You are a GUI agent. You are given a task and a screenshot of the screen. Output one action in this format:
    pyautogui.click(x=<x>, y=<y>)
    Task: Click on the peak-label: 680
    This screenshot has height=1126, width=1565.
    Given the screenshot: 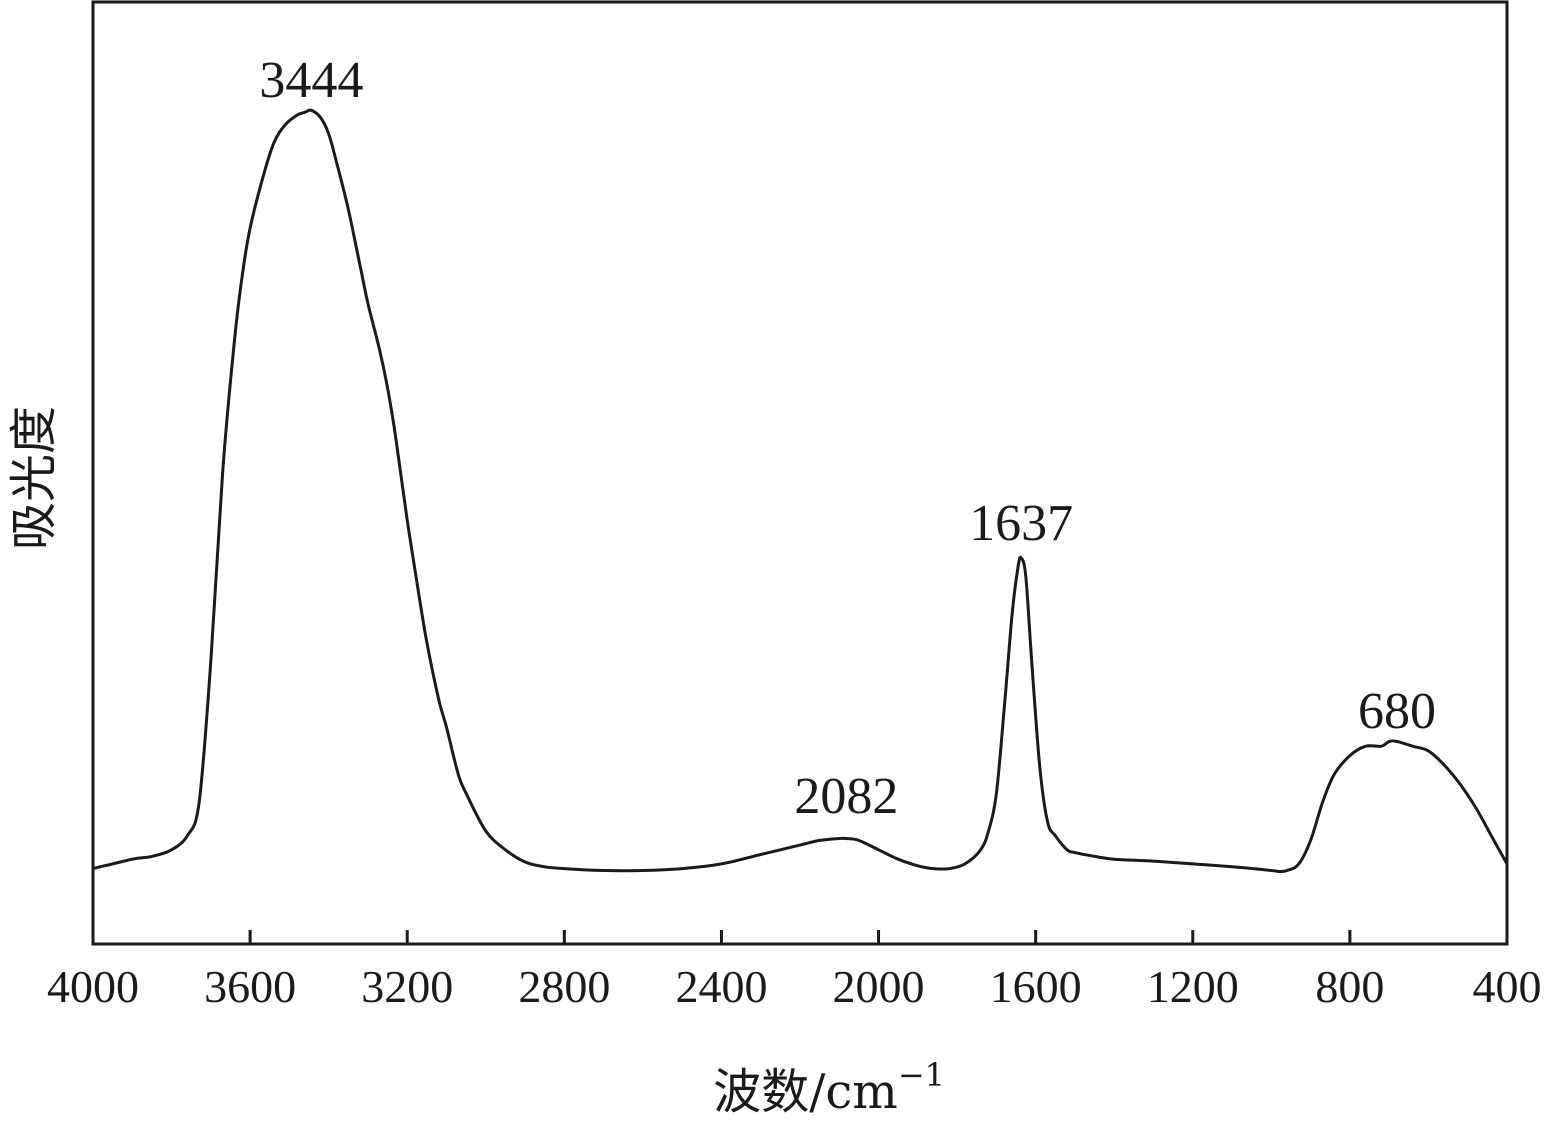 What is the action you would take?
    pyautogui.click(x=1397, y=711)
    